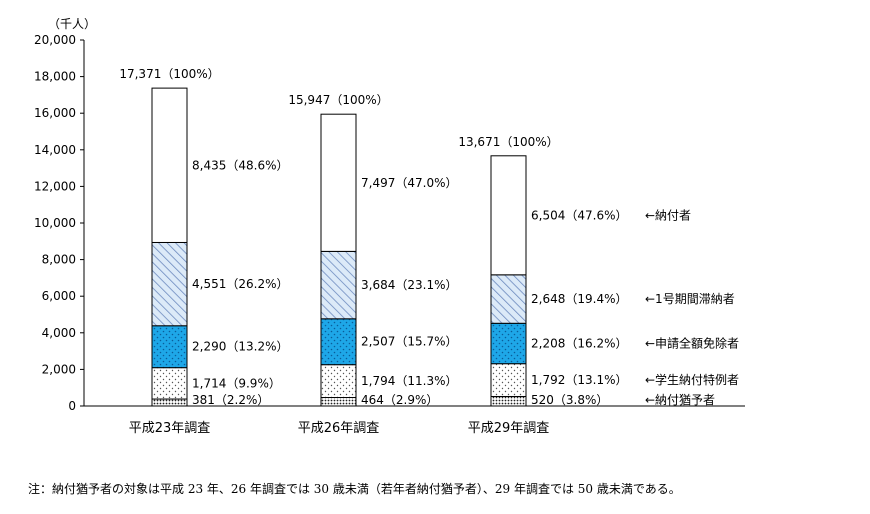 This screenshot has width=870, height=514. What do you see at coordinates (692, 307) in the screenshot?
I see `series-legend: ←納付猶予者 ←学生納付特例者 ←申請全額免除者 ←1号期間滞納者 ←納付者` at bounding box center [692, 307].